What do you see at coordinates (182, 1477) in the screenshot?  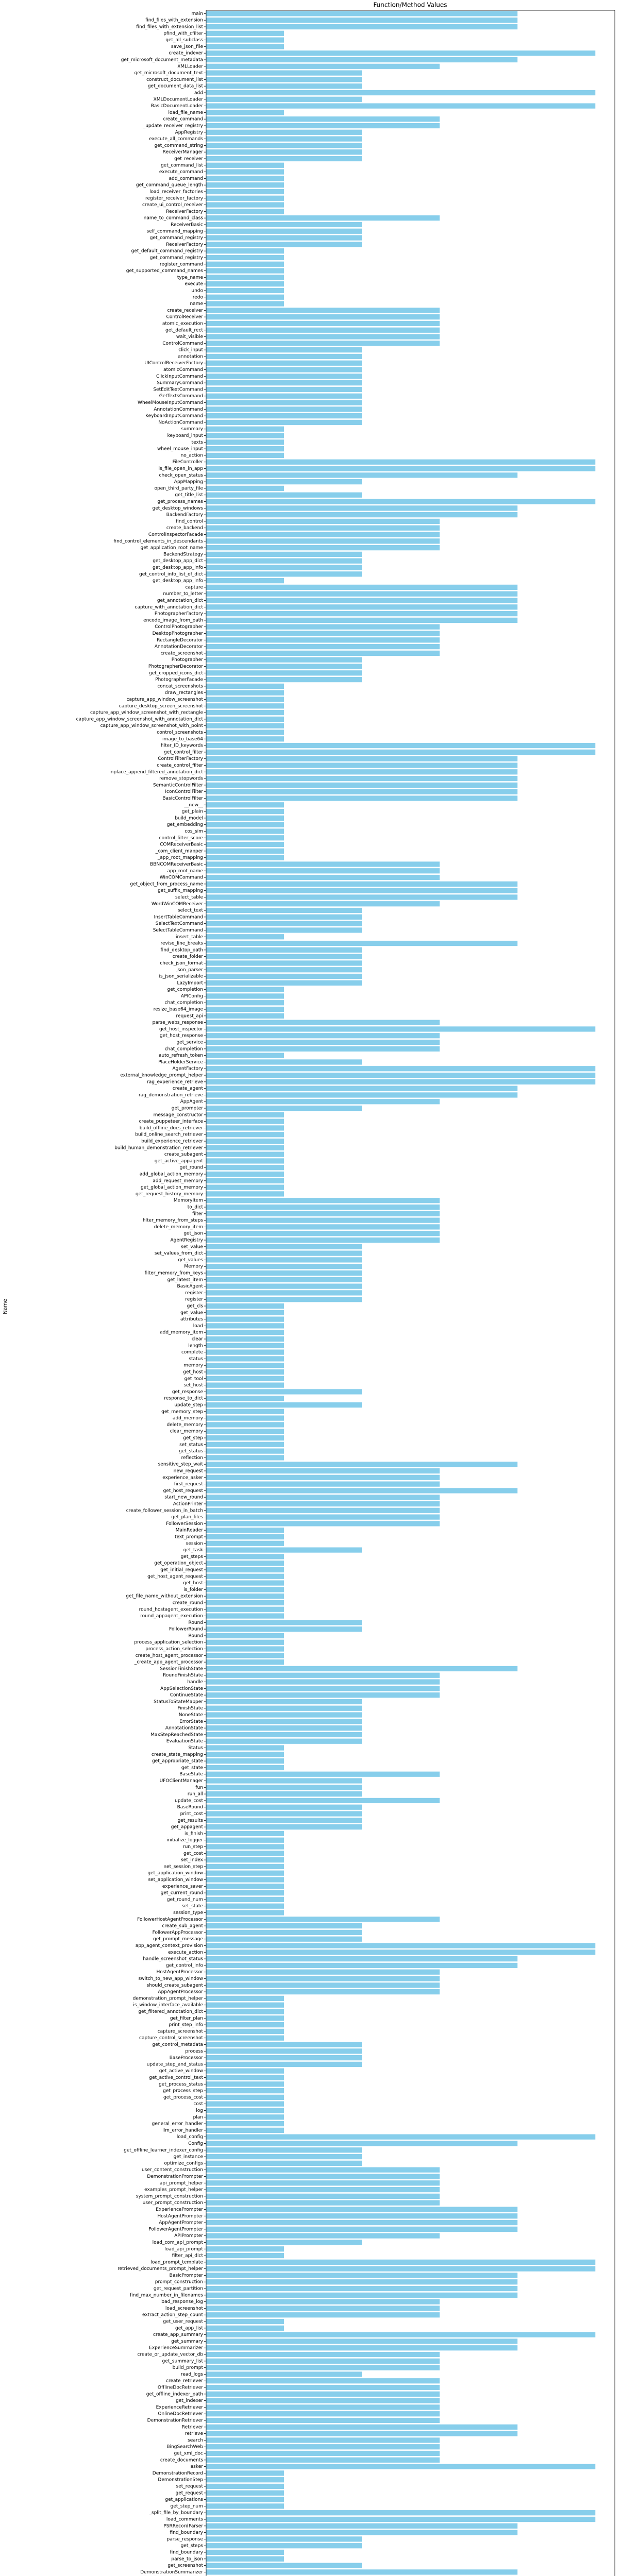 I see `y-tick-label: experience_asker` at bounding box center [182, 1477].